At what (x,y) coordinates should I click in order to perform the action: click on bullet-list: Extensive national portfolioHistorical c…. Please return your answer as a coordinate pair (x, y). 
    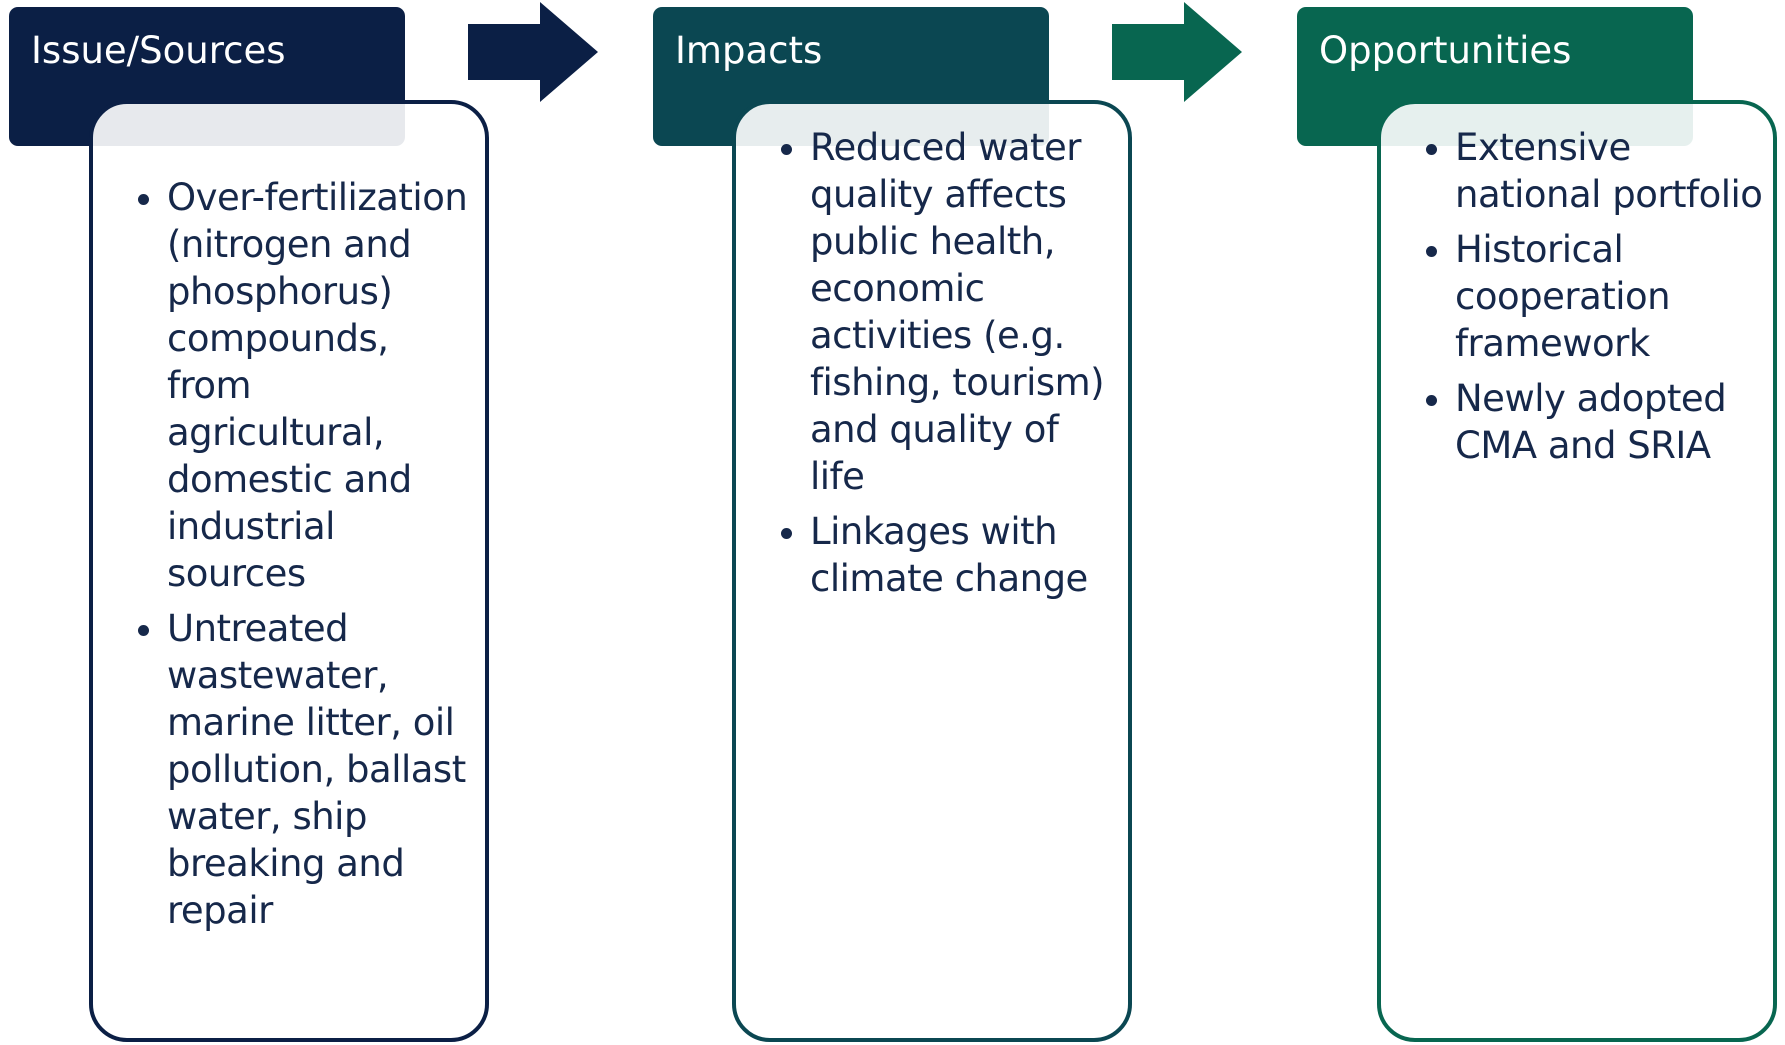
    Looking at the image, I should click on (1577, 296).